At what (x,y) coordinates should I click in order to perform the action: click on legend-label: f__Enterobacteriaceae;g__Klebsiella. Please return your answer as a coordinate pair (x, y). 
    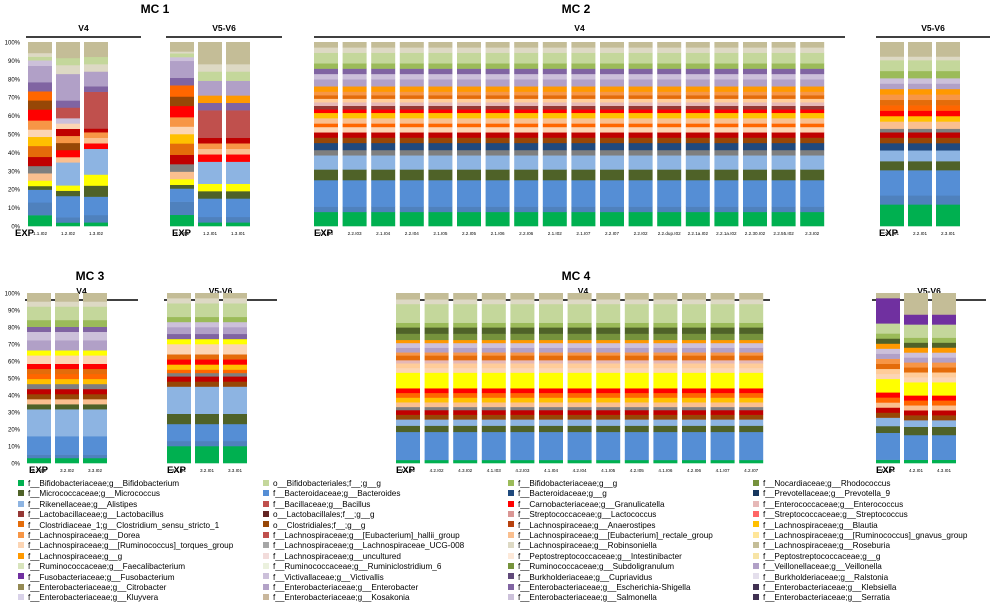
    Looking at the image, I should click on (830, 587).